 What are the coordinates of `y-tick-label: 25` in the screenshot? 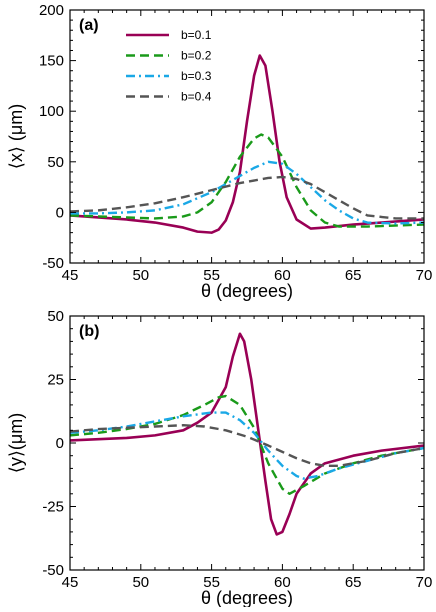 It's located at (55, 380).